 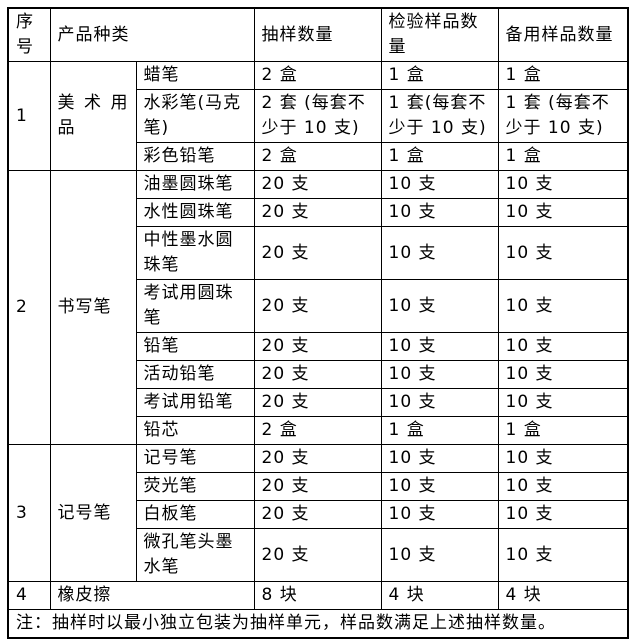 What do you see at coordinates (195, 212) in the screenshot?
I see `cell-product-name: 水性圆珠笔` at bounding box center [195, 212].